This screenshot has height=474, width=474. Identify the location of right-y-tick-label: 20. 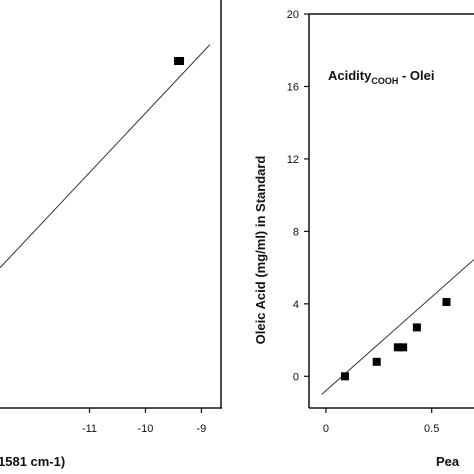
(293, 15).